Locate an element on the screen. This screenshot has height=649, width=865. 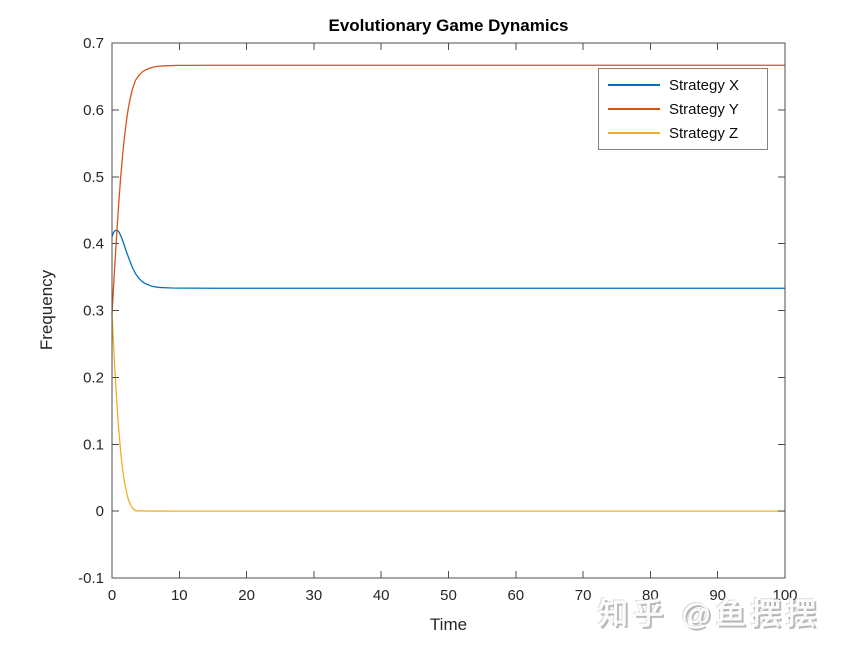
y-tick-label: 0 is located at coordinates (100, 511).